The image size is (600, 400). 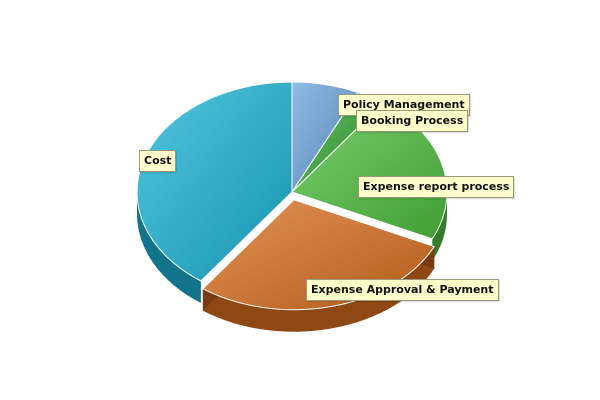 What do you see at coordinates (402, 290) in the screenshot?
I see `slice-label-expense-approval-payment: Expense Approval & Payment` at bounding box center [402, 290].